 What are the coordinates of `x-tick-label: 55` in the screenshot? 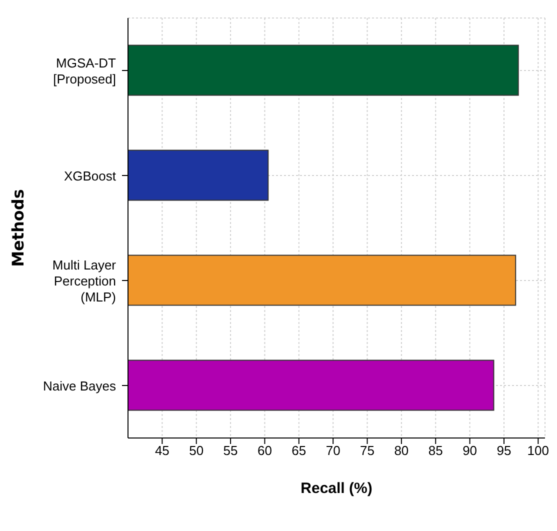 It's located at (230, 450).